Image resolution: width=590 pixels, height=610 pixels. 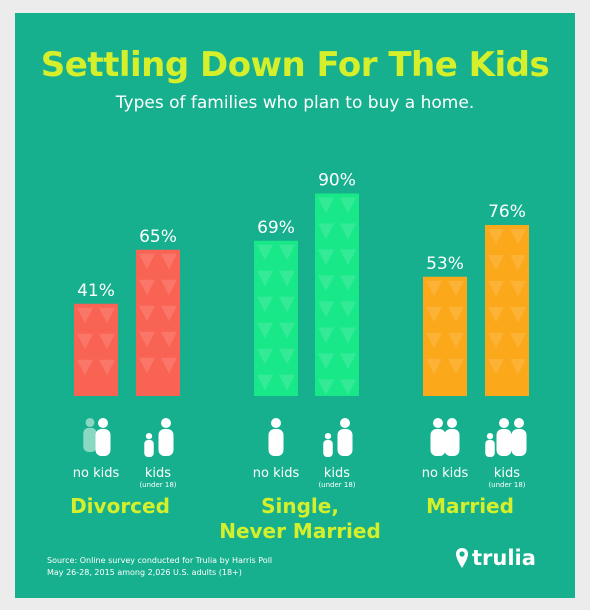 I want to click on bar: 69%, so click(x=276, y=307).